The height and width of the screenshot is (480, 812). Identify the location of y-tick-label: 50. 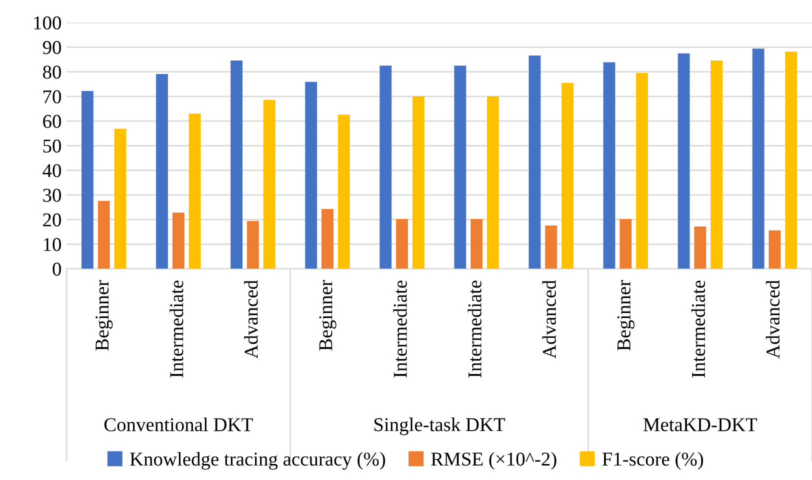
(52, 146).